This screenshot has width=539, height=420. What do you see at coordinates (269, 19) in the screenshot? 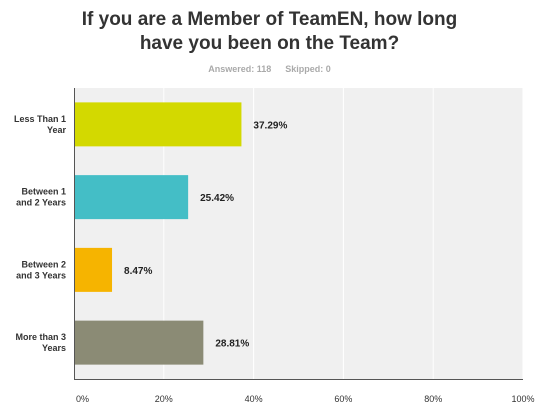
I see `chart-title-line-1: If you are a Member of TeamEN, how long` at bounding box center [269, 19].